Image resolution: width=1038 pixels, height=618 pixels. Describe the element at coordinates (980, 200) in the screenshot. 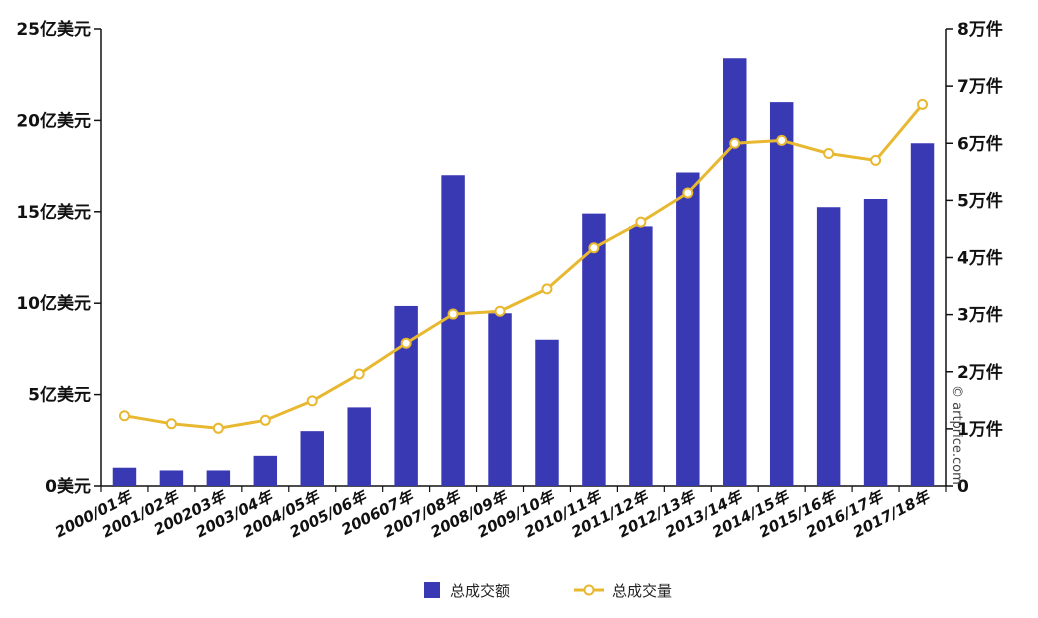

I see `right-tick-label: 5万件` at that location.